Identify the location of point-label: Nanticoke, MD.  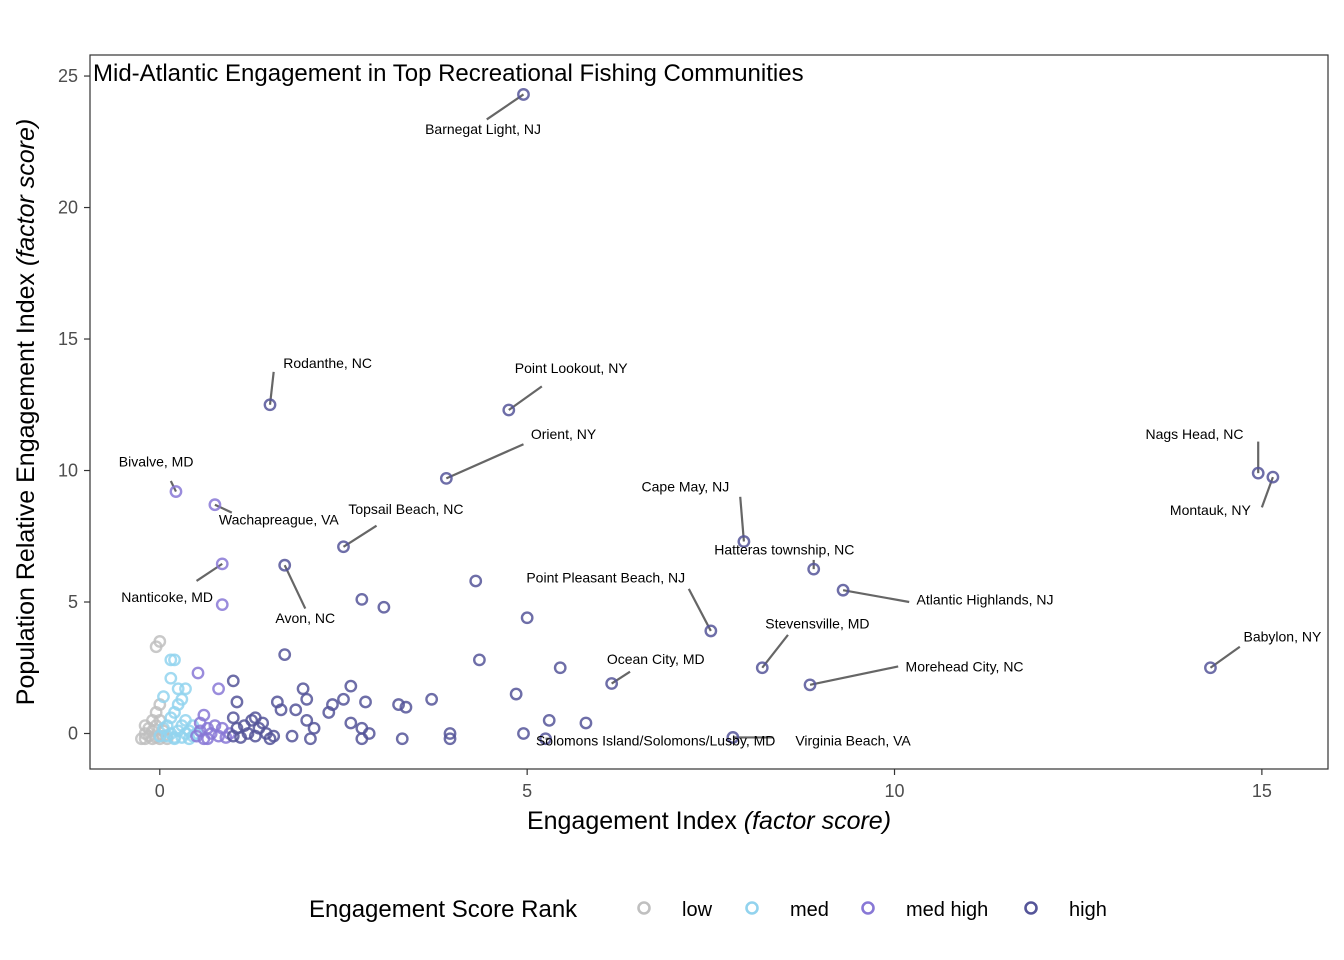
(167, 597).